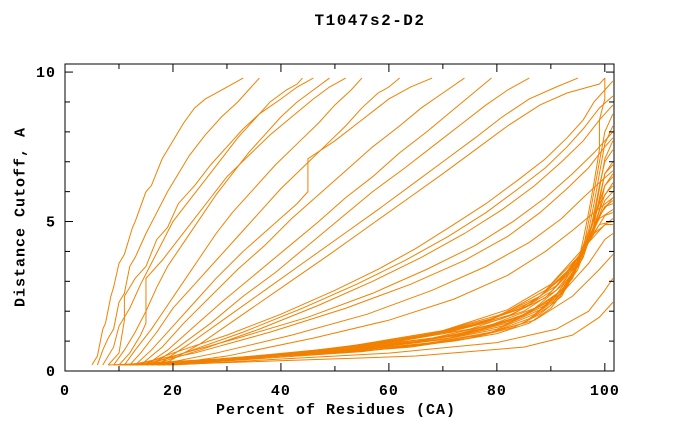  I want to click on x-tick-label: 0, so click(65, 391).